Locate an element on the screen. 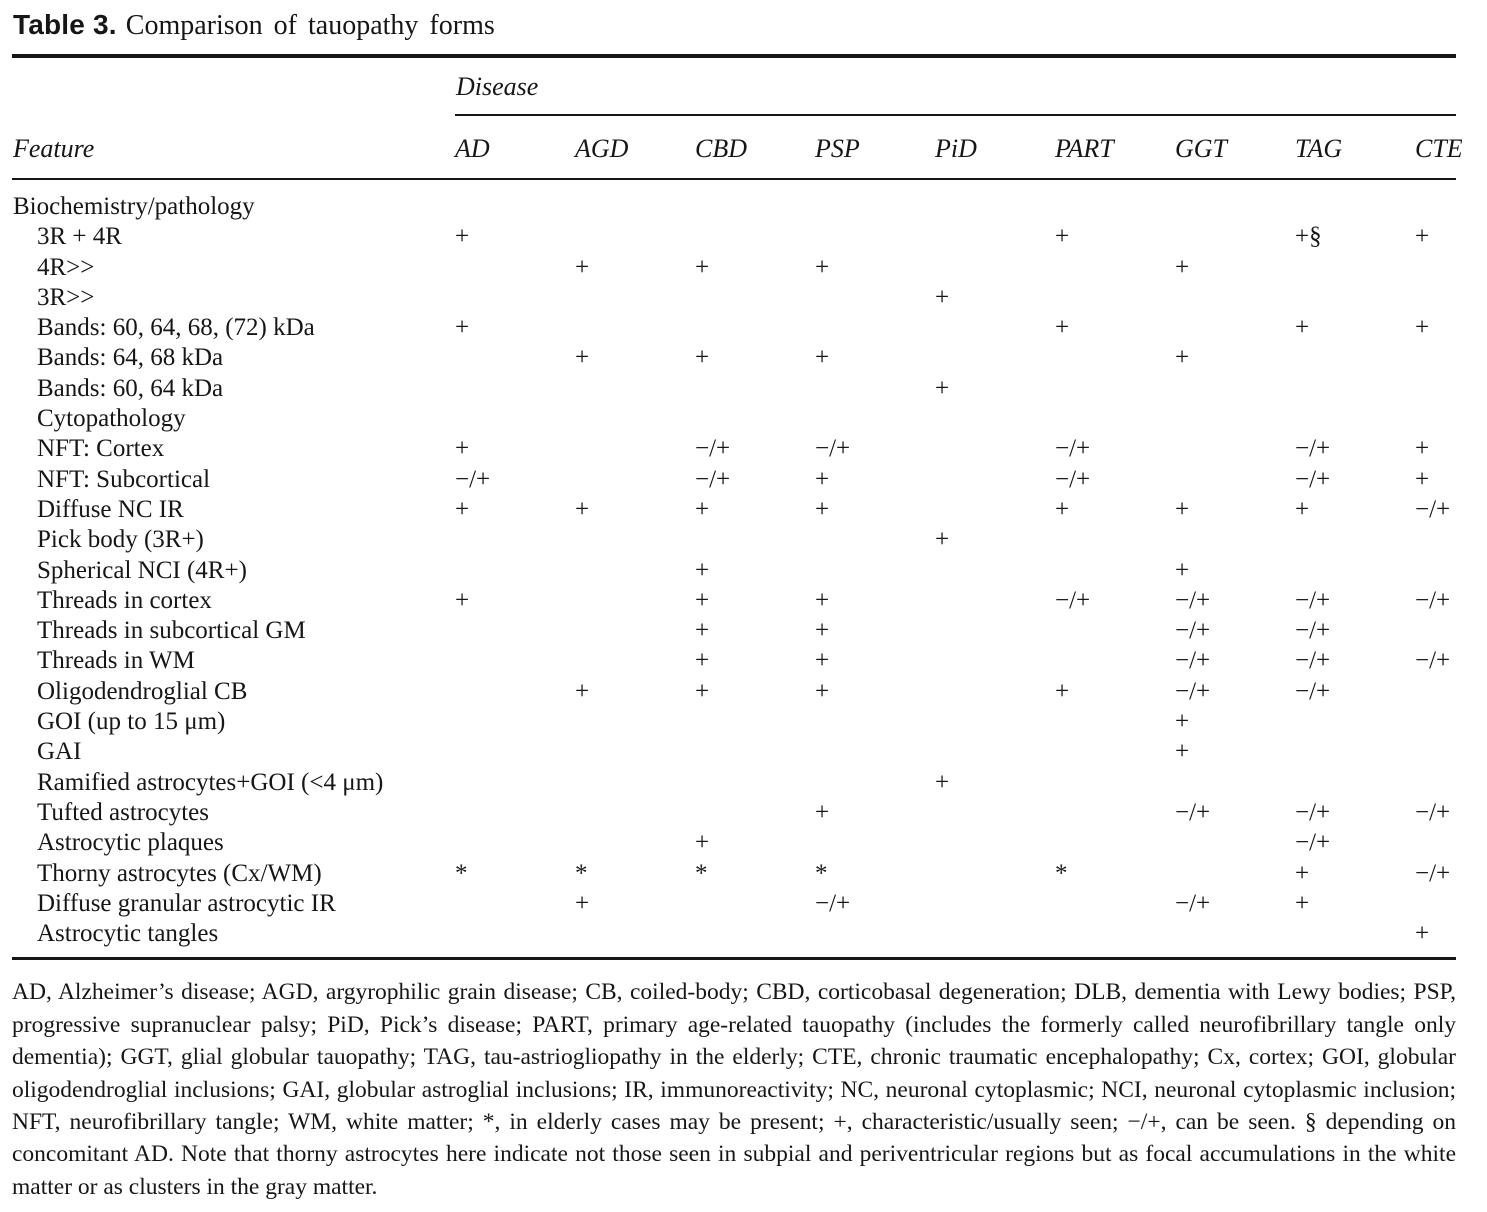  table-row: Threads in WM + + −/+ −/+ −/+ is located at coordinates (734, 661).